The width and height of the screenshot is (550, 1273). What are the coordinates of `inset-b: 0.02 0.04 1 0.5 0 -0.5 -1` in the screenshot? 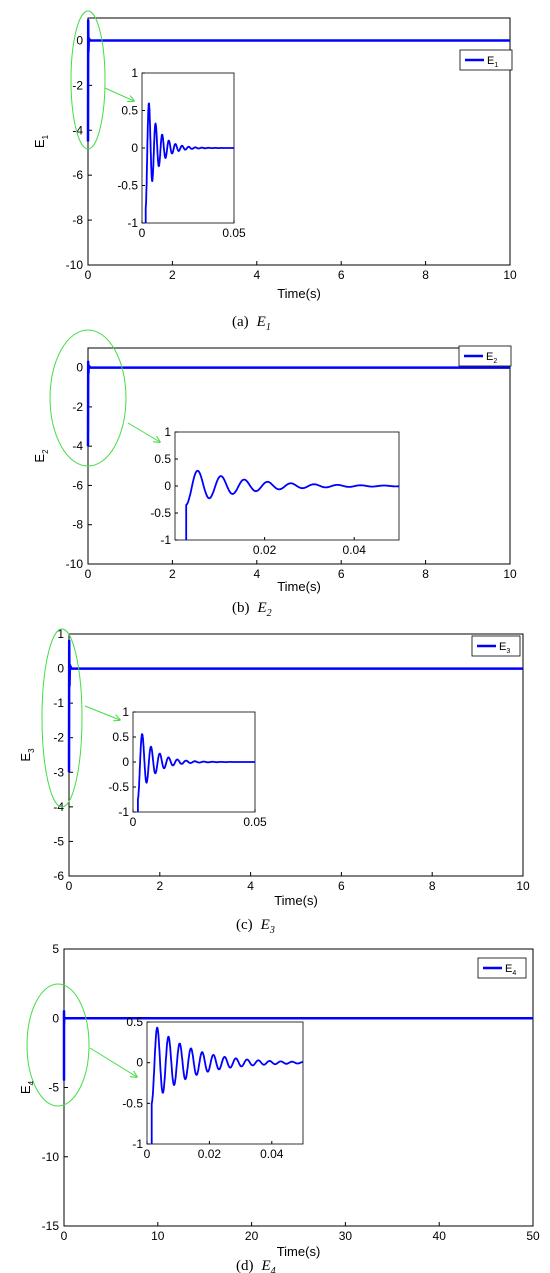 It's located at (275, 491).